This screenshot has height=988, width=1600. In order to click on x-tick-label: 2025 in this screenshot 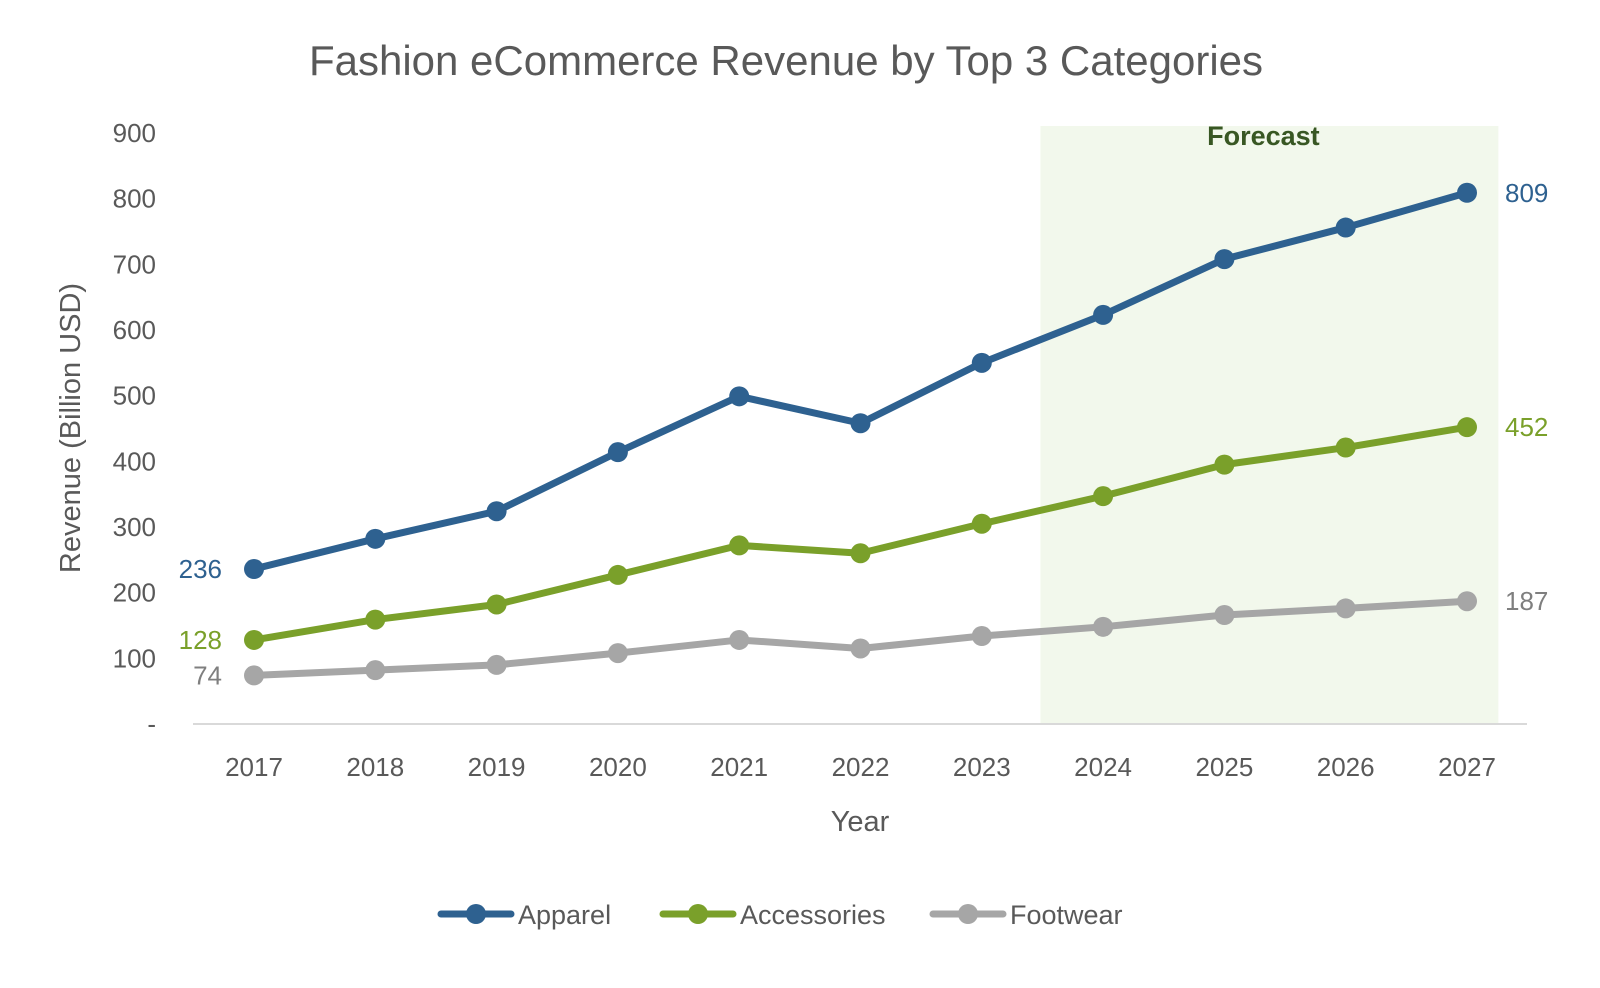, I will do `click(1224, 767)`.